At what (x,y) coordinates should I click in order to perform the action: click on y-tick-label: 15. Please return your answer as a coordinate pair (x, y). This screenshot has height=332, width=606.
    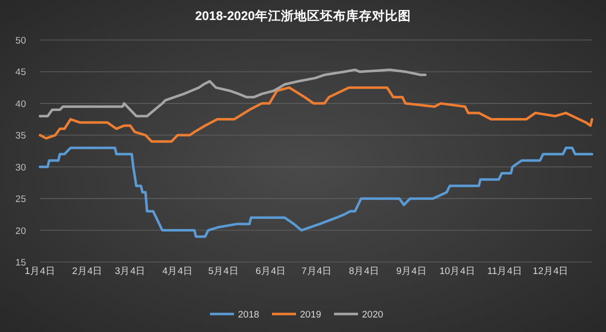
    Looking at the image, I should click on (20, 263).